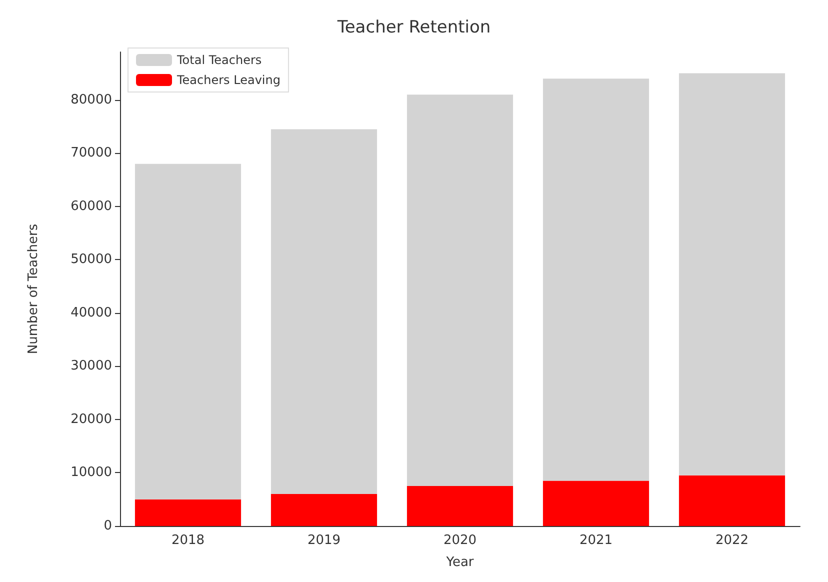 Image resolution: width=828 pixels, height=582 pixels. What do you see at coordinates (91, 472) in the screenshot?
I see `y-tick-label: 10000` at bounding box center [91, 472].